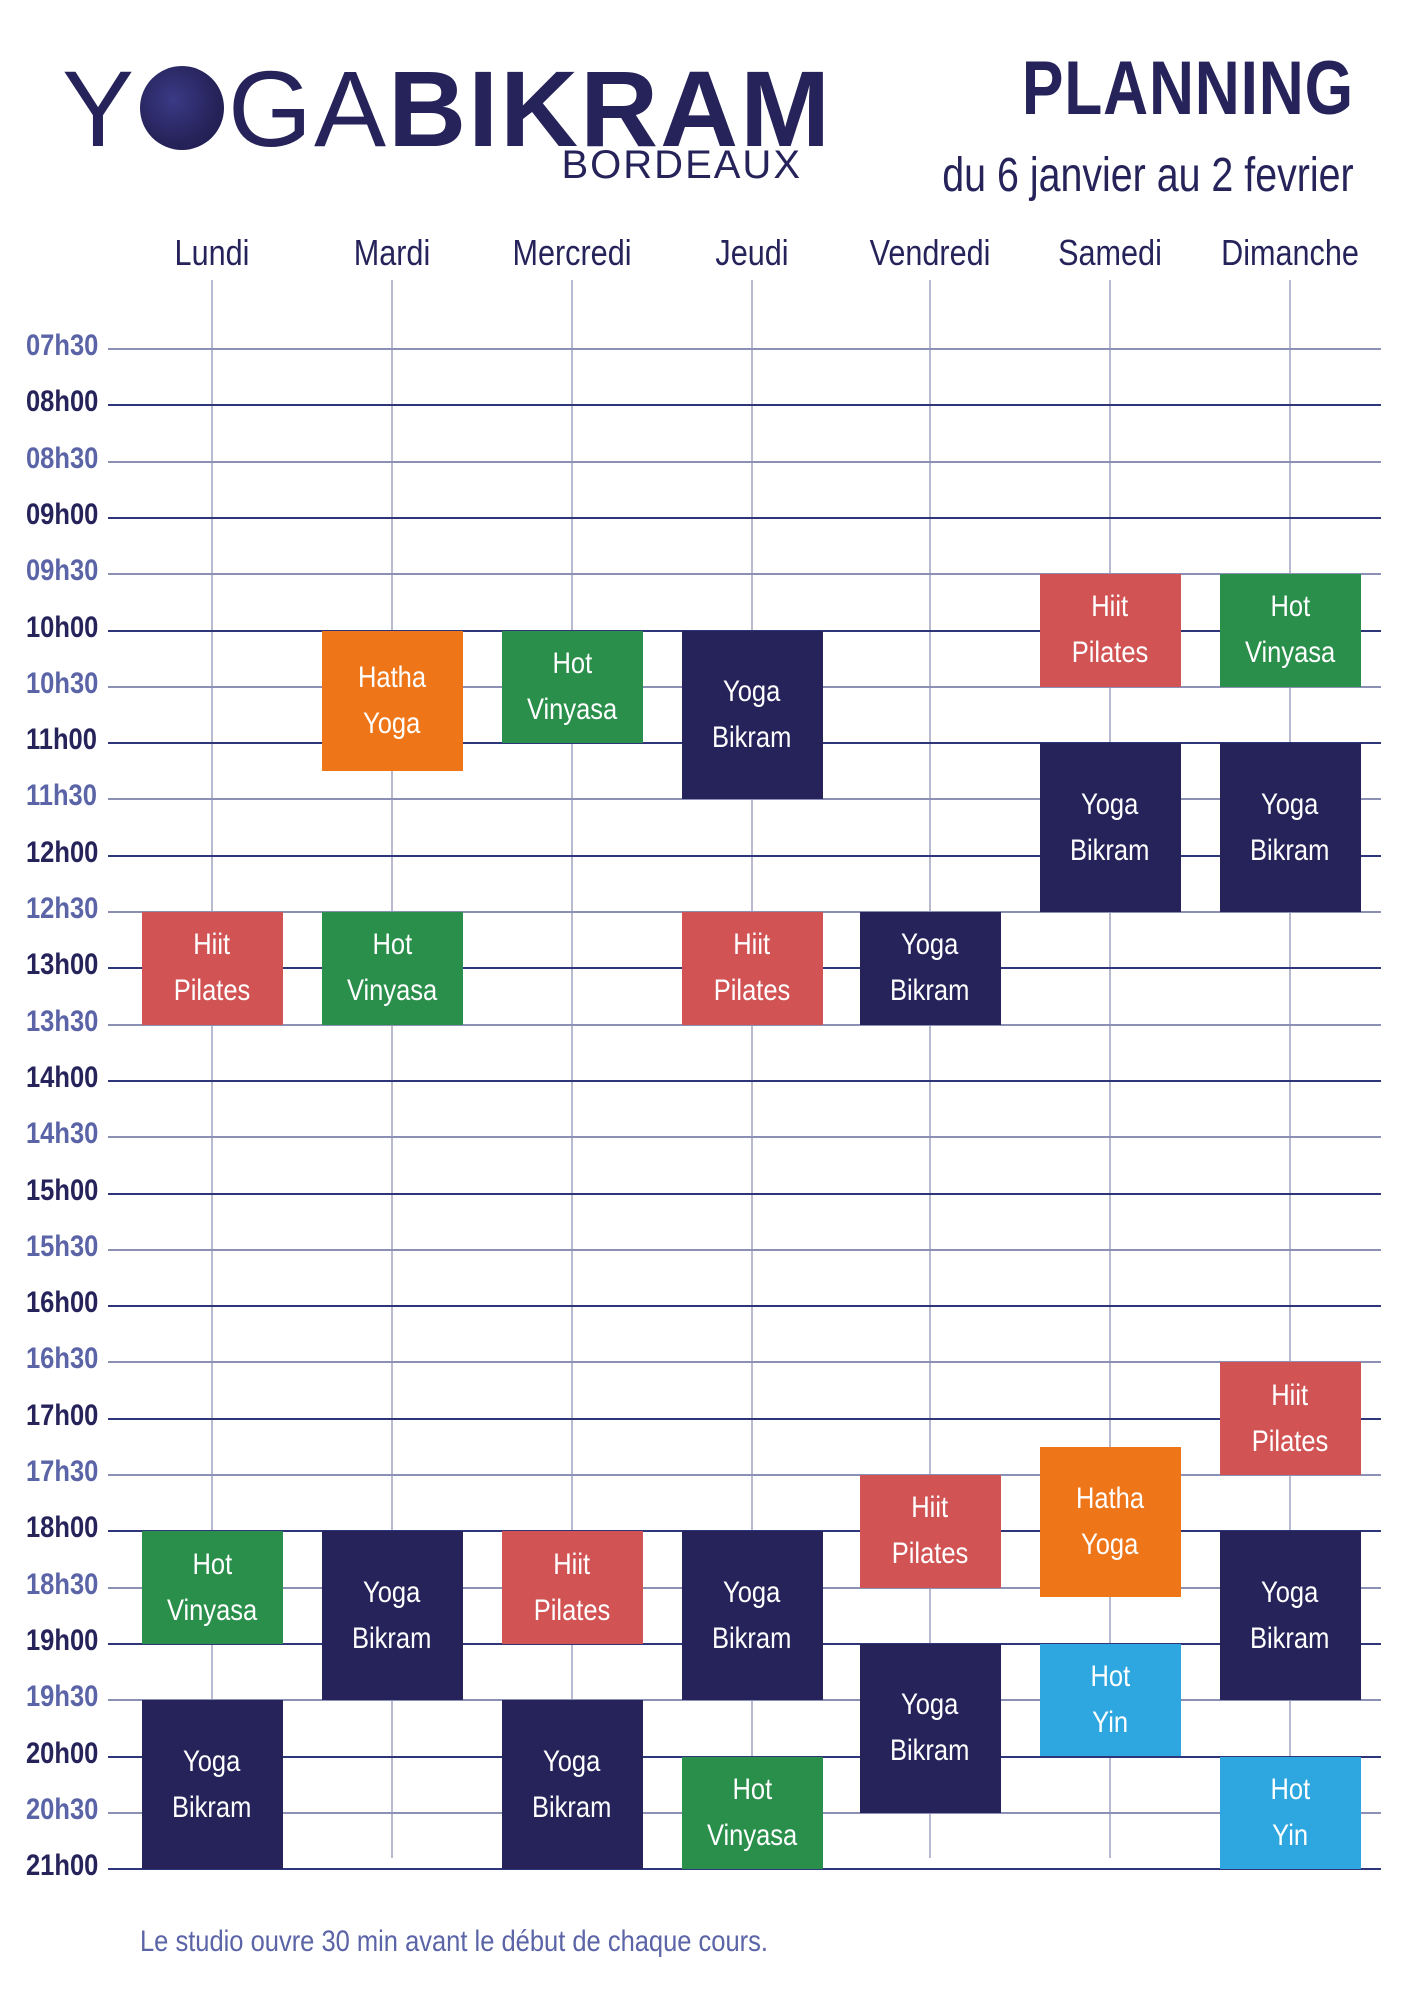 The height and width of the screenshot is (2000, 1414). Describe the element at coordinates (62, 345) in the screenshot. I see `time-label: 07h30` at that location.